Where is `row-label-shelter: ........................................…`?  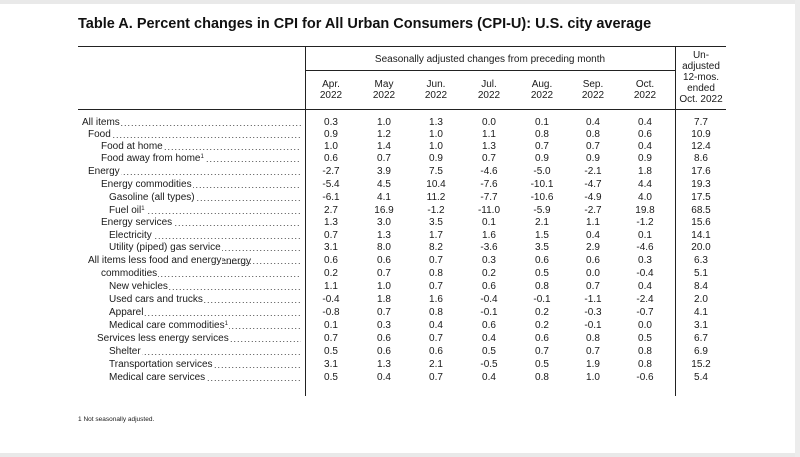
row-label-shelter: ........................................… is located at coordinates (205, 352).